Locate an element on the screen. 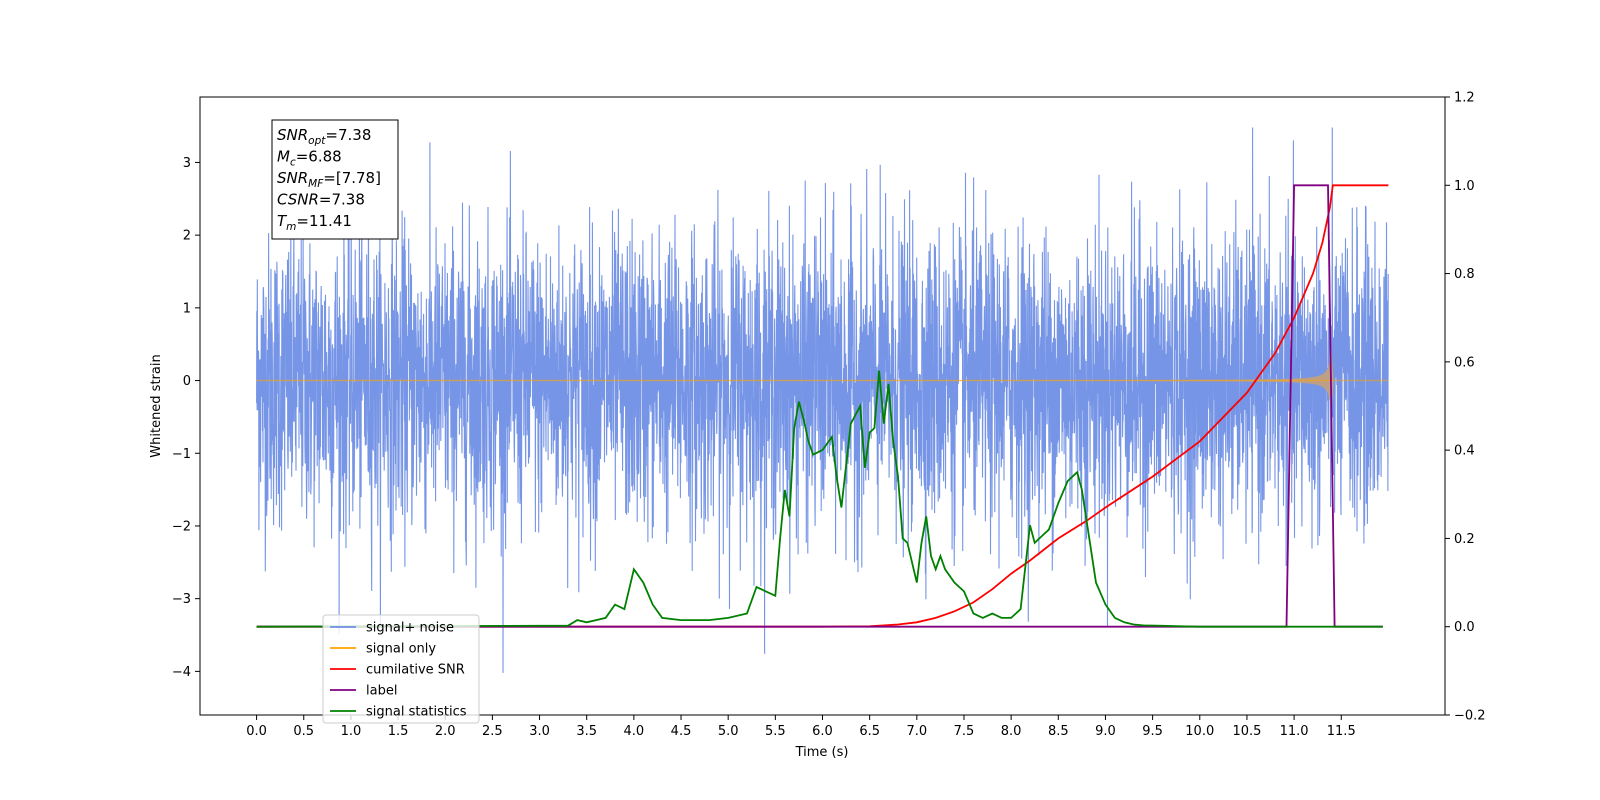 This screenshot has width=1600, height=800. y-left-tick-label: −1 is located at coordinates (181, 454).